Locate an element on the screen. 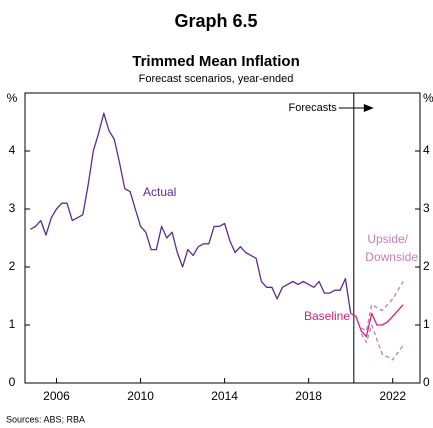 The height and width of the screenshot is (428, 433). forecast-label: Forecasts is located at coordinates (313, 108).